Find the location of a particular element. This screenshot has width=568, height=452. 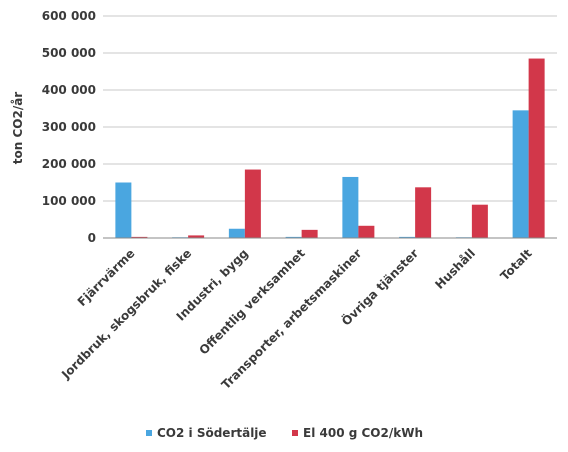

y-tick-label: 600 000 is located at coordinates (69, 16).